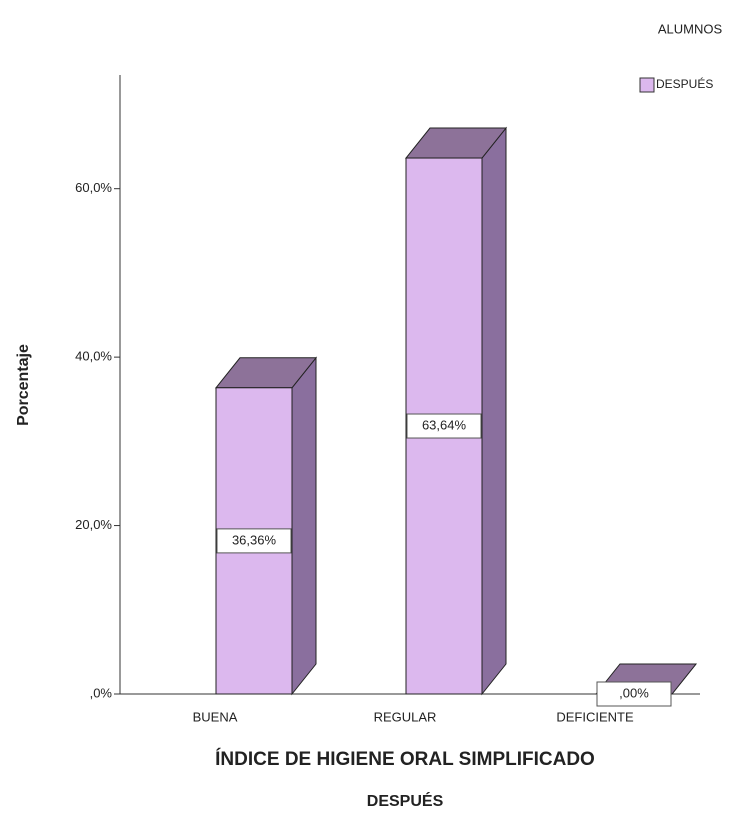 The image size is (748, 814). I want to click on y-tick-label: 40,0%, so click(93, 356).